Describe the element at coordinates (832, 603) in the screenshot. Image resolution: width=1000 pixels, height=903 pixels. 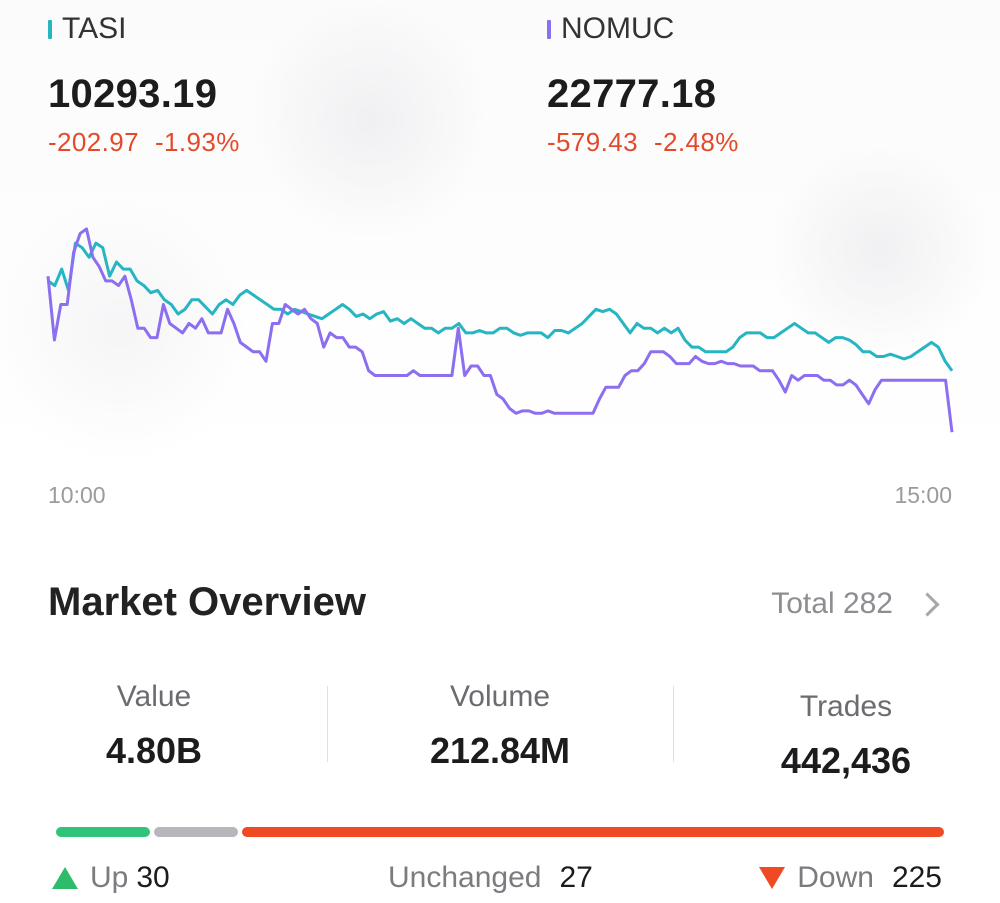
I see `total-label: Total 282` at that location.